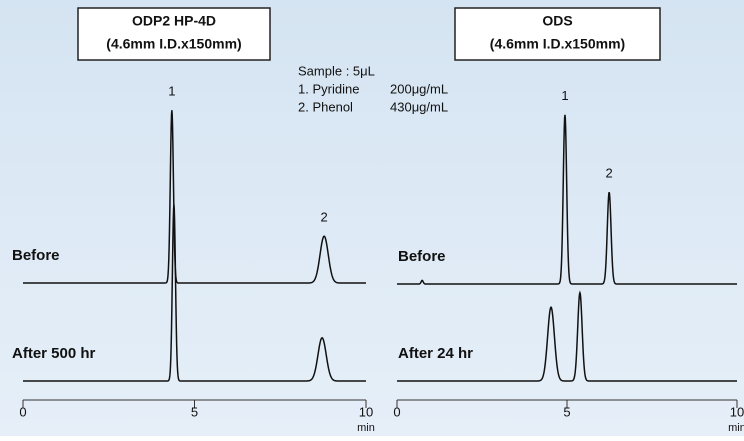  Describe the element at coordinates (174, 21) in the screenshot. I see `chart-title: ODP2 HP-4D` at that location.